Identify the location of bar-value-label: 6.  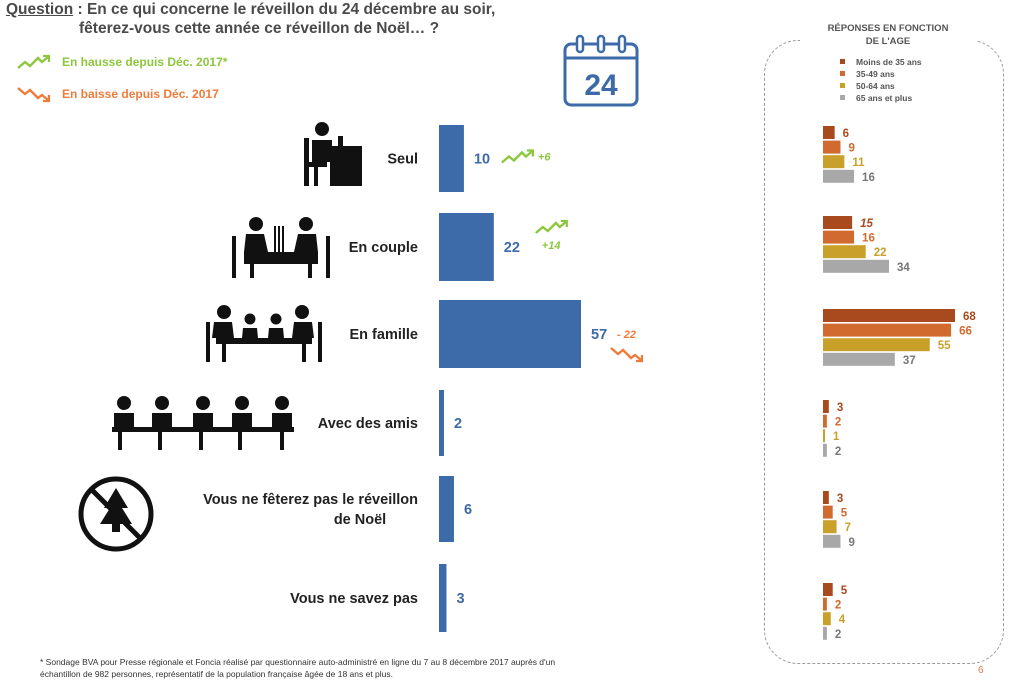
(468, 510).